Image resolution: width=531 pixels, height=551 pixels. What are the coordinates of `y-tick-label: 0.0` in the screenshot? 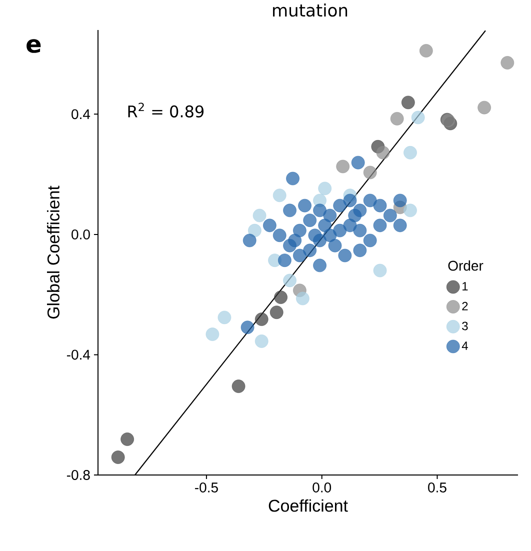 It's located at (81, 234).